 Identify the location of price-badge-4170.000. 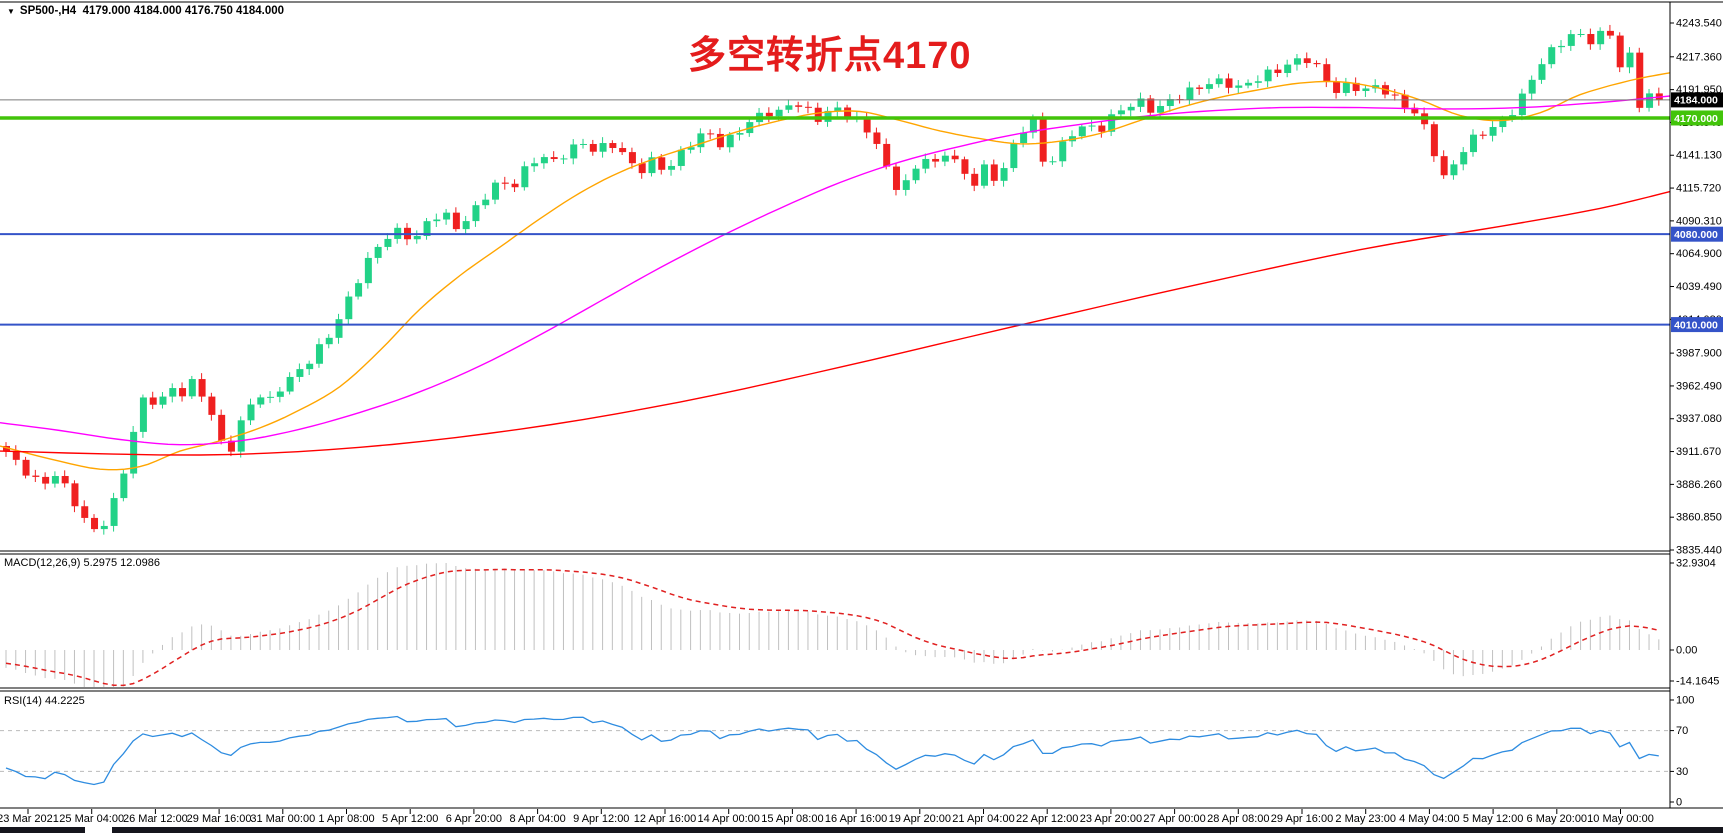
(1697, 118).